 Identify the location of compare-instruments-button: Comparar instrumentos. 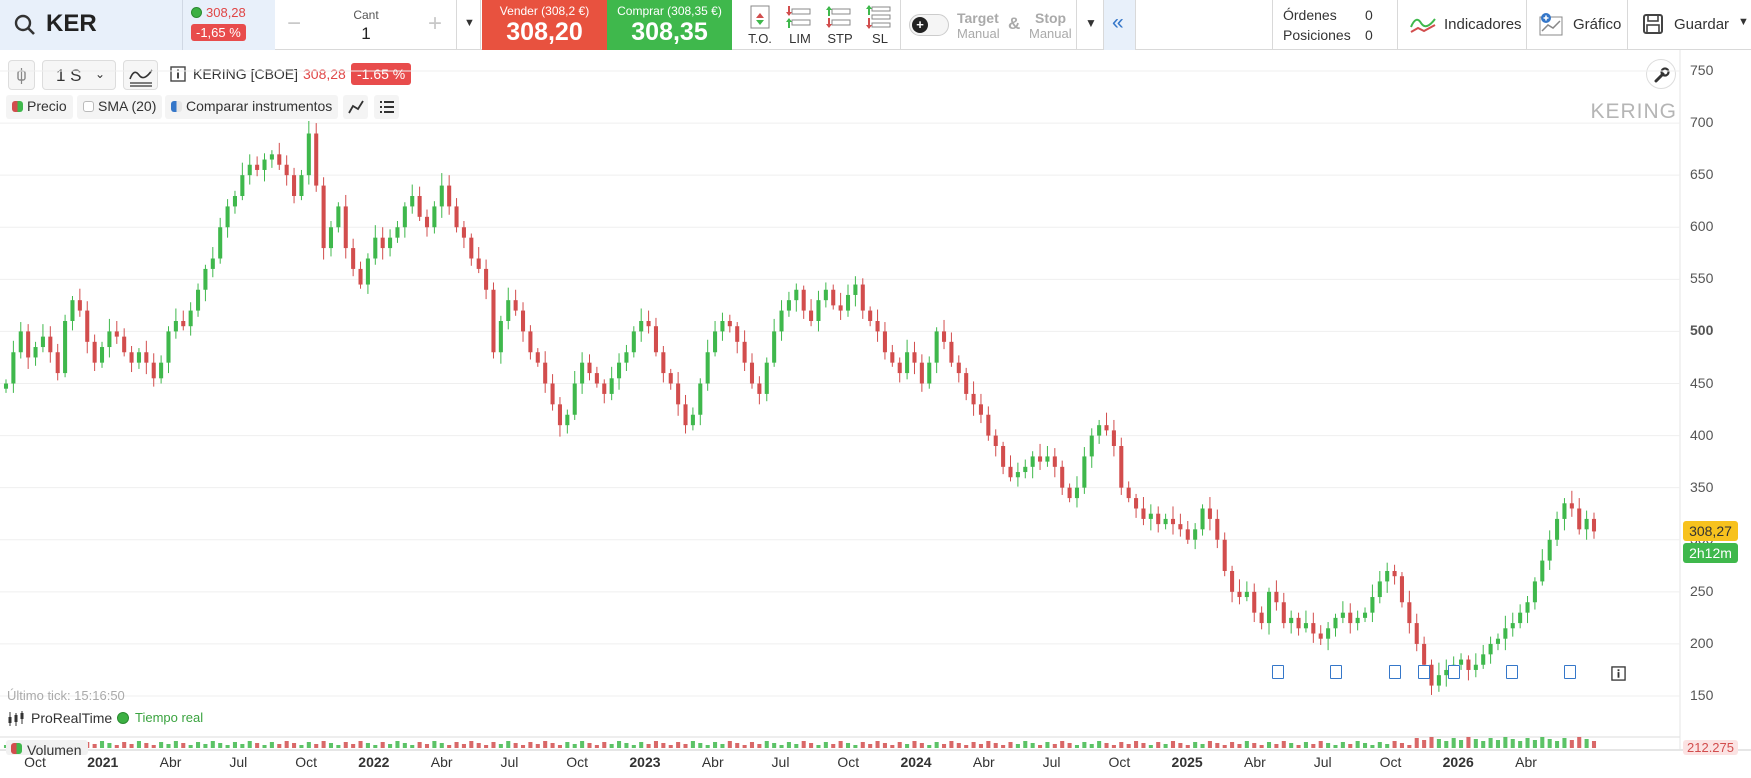
(252, 107).